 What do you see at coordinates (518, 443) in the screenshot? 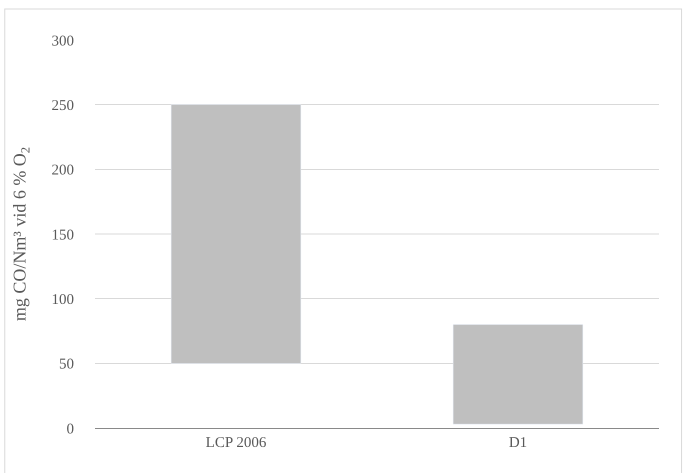
I see `x-tick-label: D1` at bounding box center [518, 443].